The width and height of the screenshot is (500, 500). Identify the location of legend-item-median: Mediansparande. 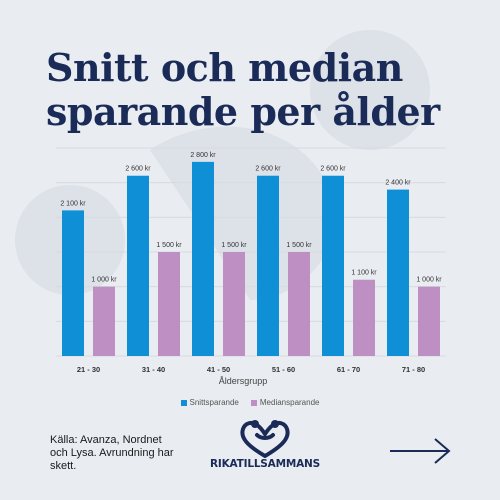
(285, 402).